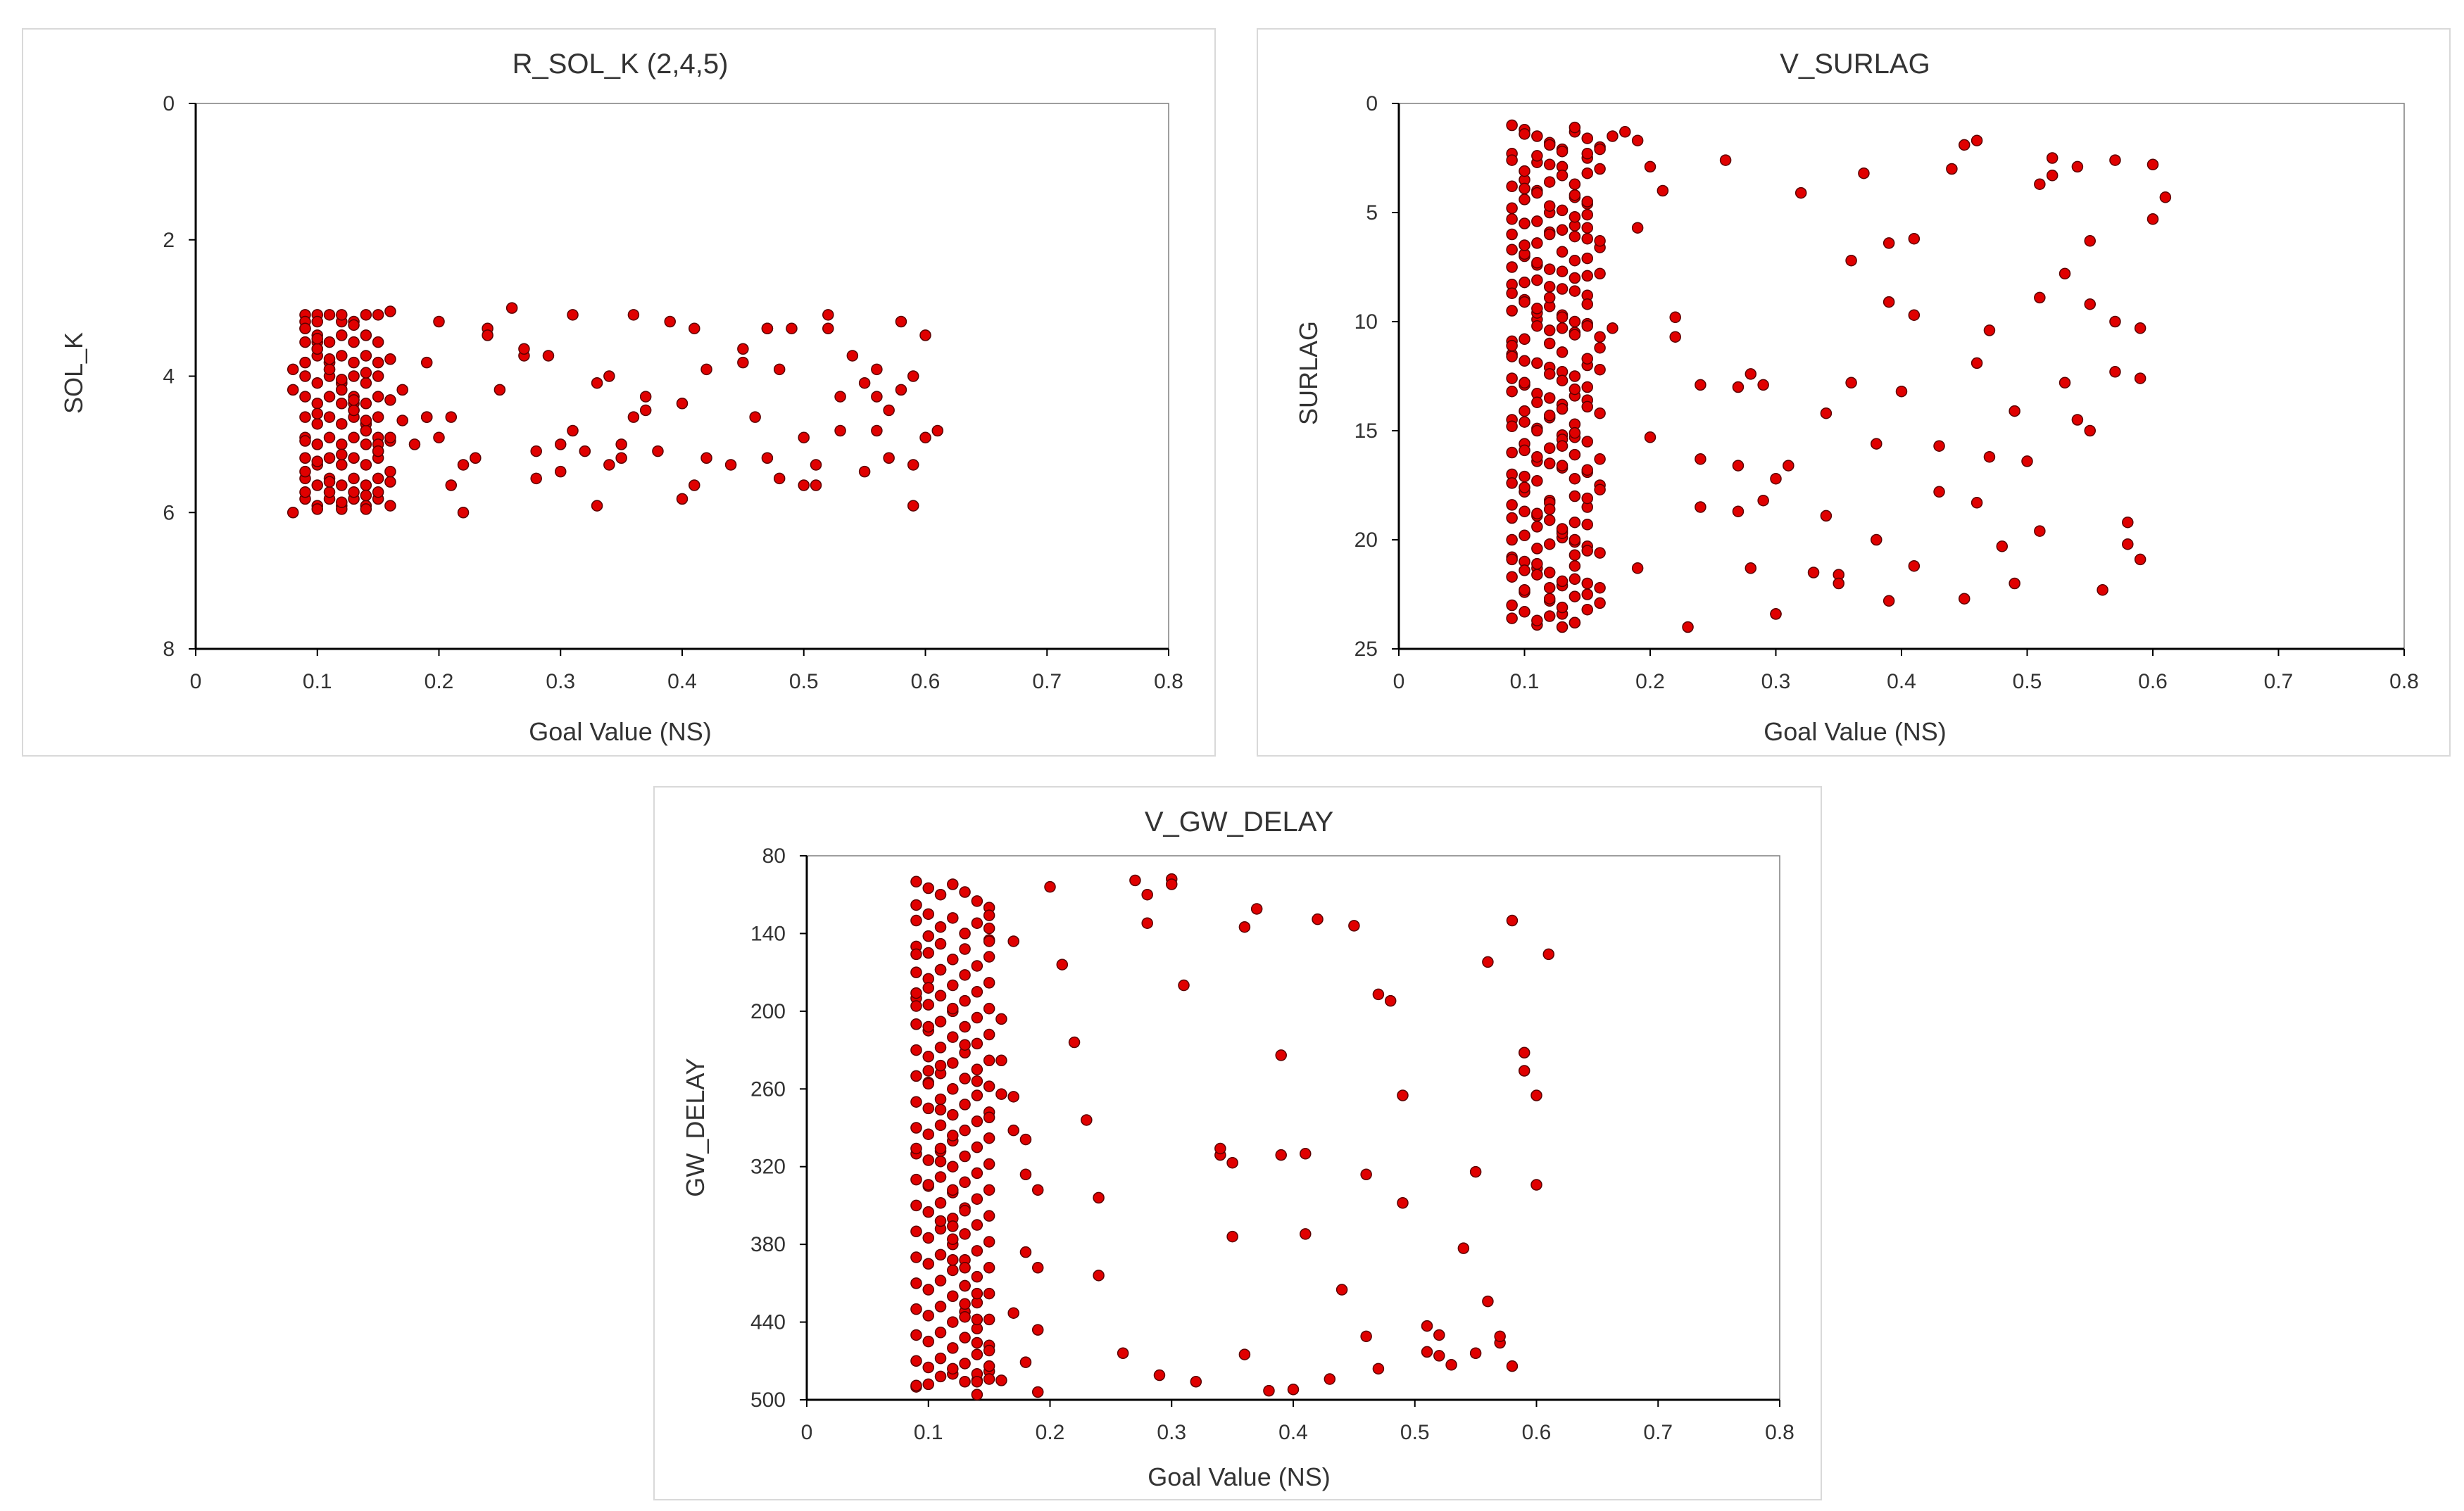  What do you see at coordinates (768, 1322) in the screenshot?
I see `y-tick-label: 440` at bounding box center [768, 1322].